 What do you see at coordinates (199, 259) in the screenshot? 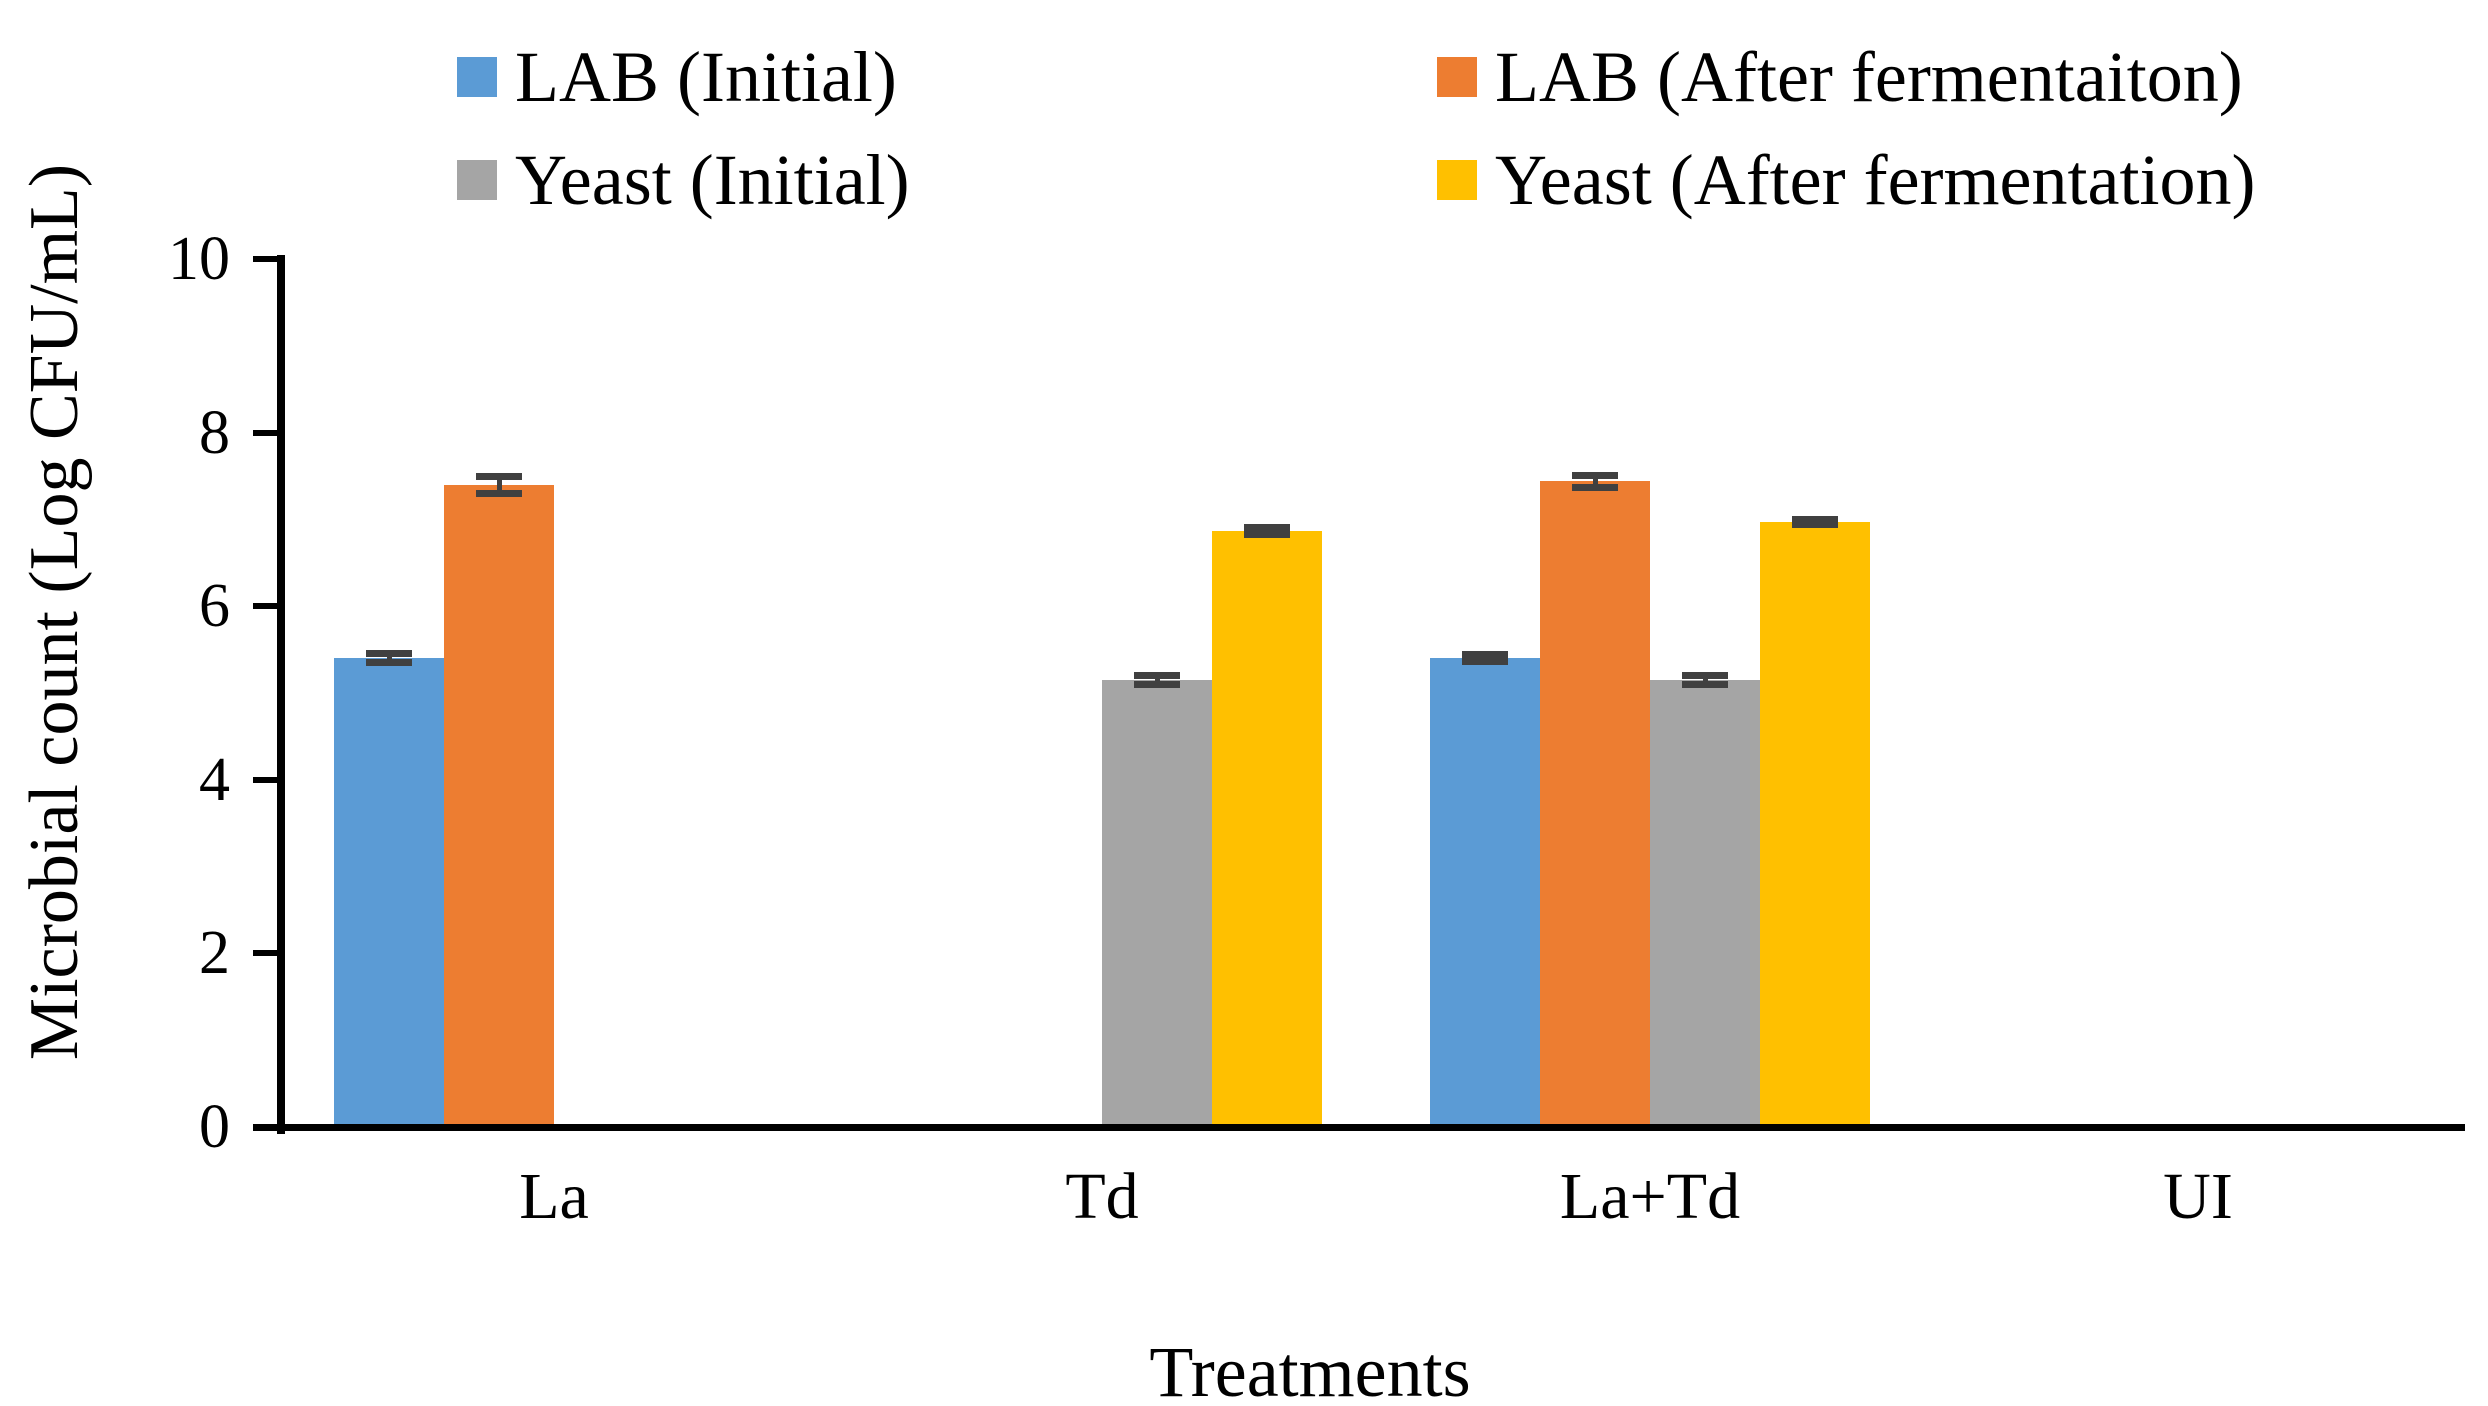
I see `y-tick-label-10: 10` at bounding box center [199, 259].